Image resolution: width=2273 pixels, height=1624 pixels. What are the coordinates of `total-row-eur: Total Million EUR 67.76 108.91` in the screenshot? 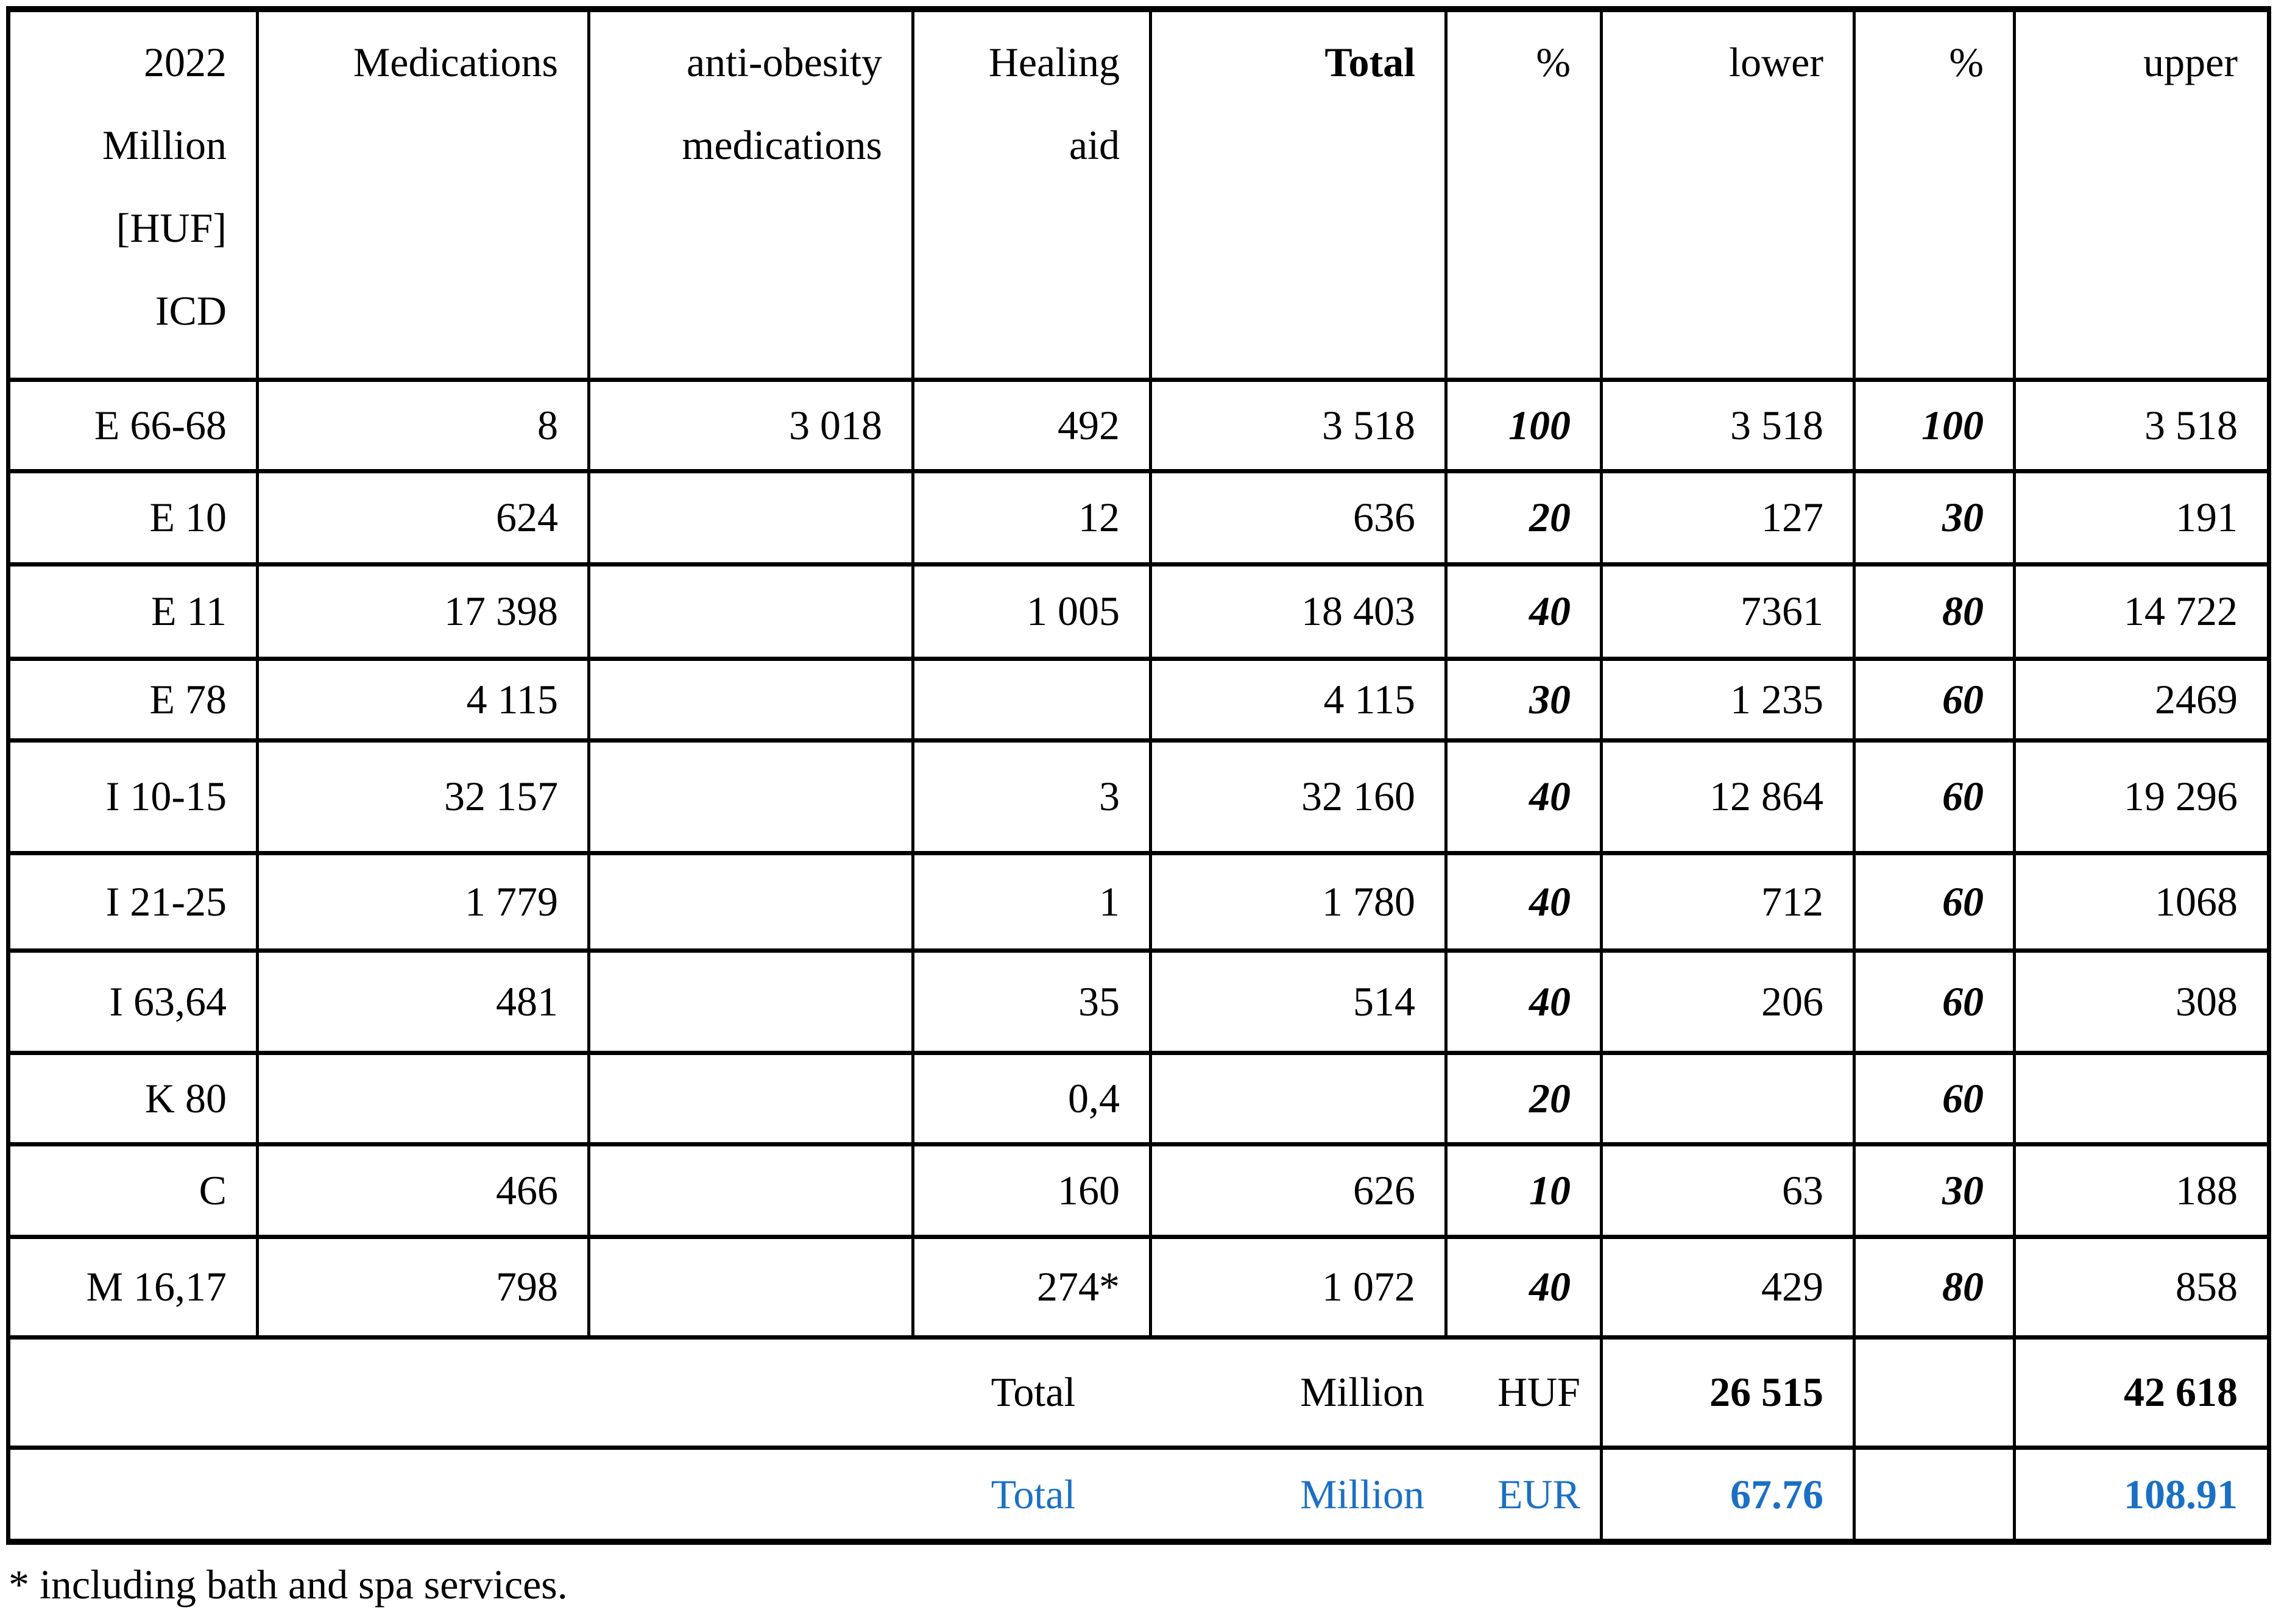 It's located at (1139, 1494).